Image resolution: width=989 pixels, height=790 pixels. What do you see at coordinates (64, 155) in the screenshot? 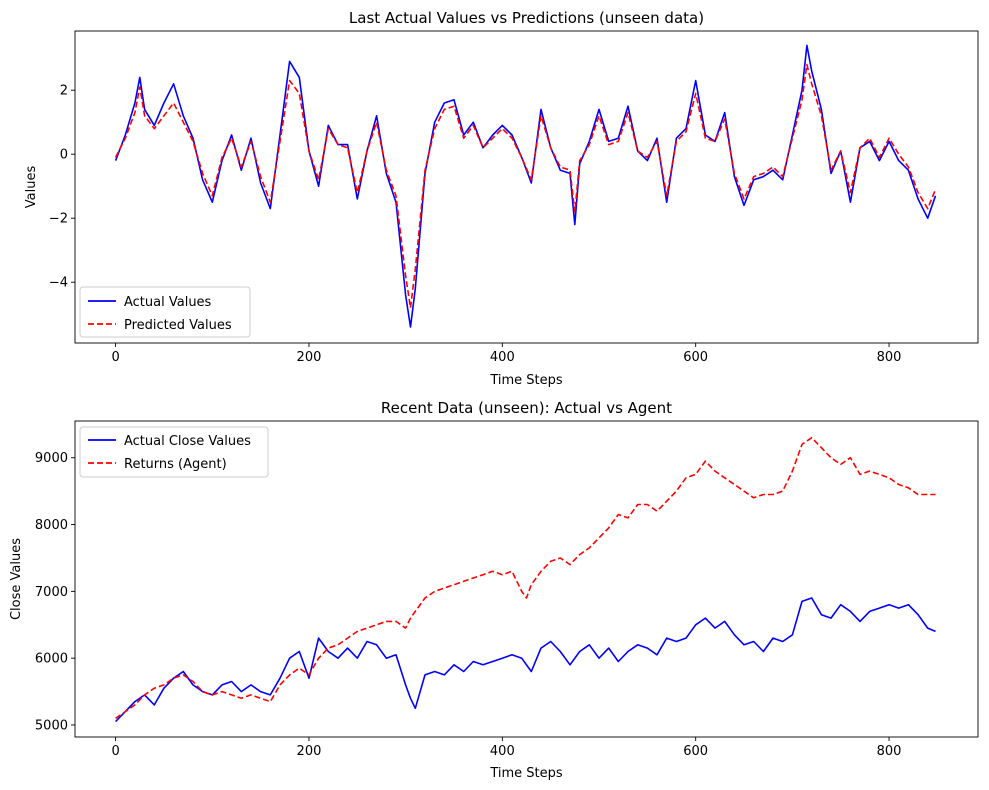
I see `y-tick-label: 0` at bounding box center [64, 155].